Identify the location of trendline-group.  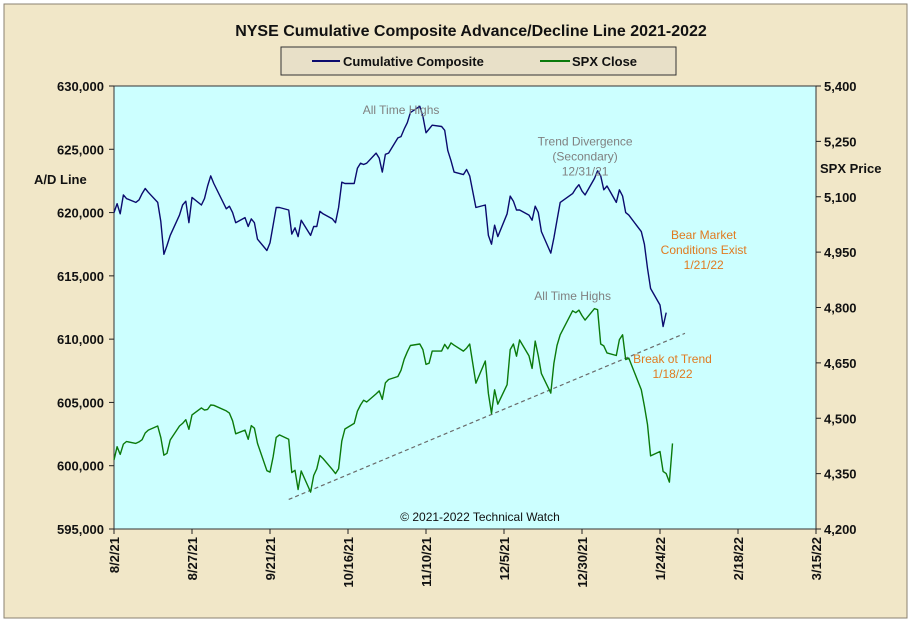
(487, 416).